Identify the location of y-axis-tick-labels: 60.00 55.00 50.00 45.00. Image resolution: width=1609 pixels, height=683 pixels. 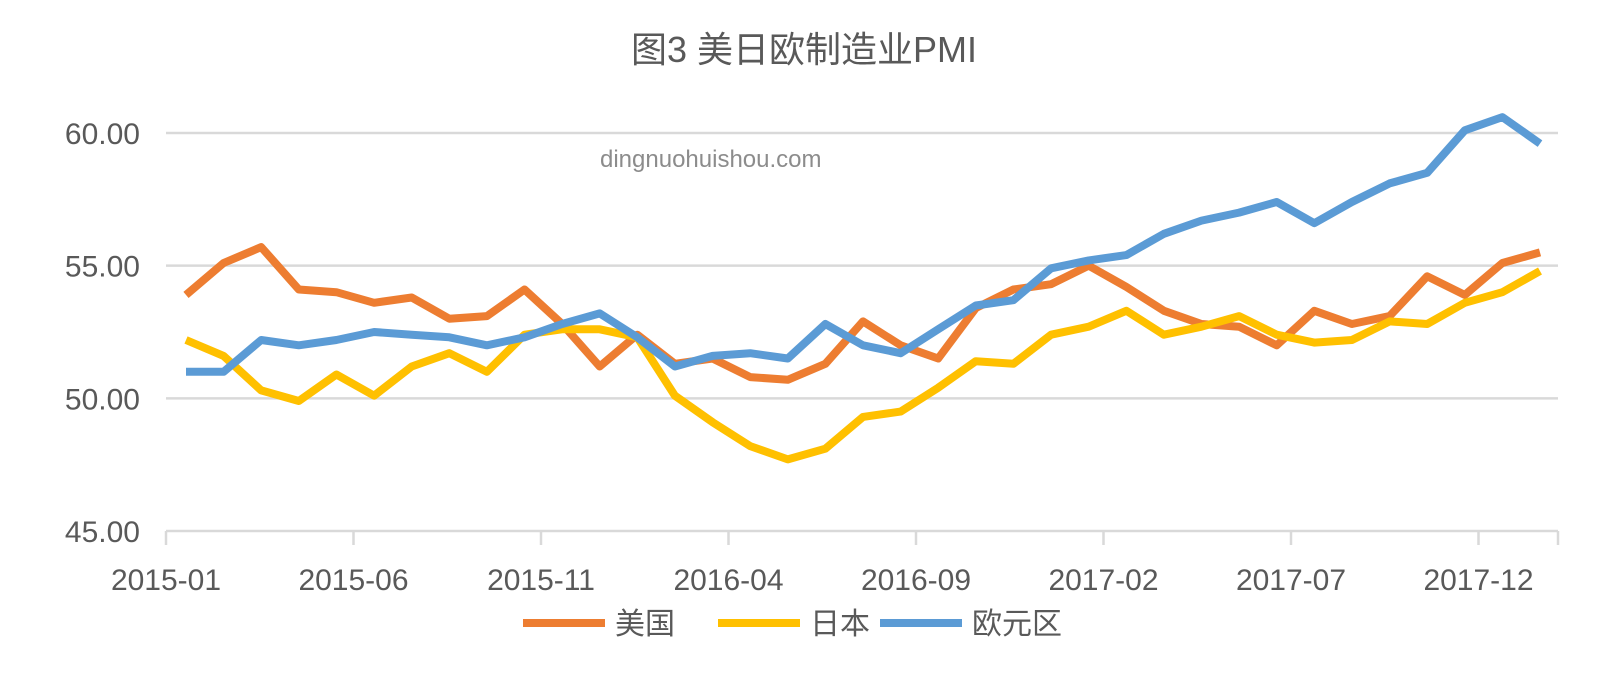
(102, 333).